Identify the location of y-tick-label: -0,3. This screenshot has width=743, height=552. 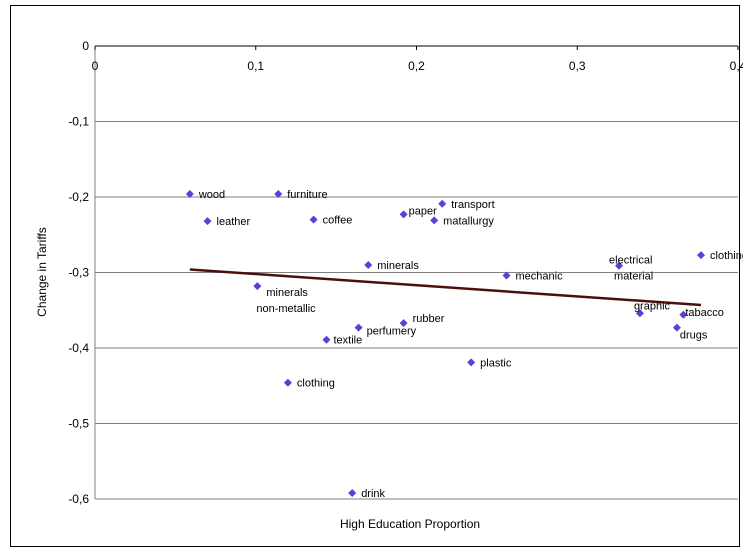
(78, 273).